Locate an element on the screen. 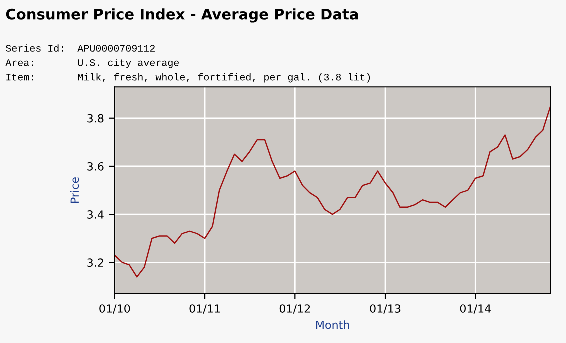  text: Item: Milk, fresh, whole, fortified, per gal. (3.8 lit) is located at coordinates (188, 78).